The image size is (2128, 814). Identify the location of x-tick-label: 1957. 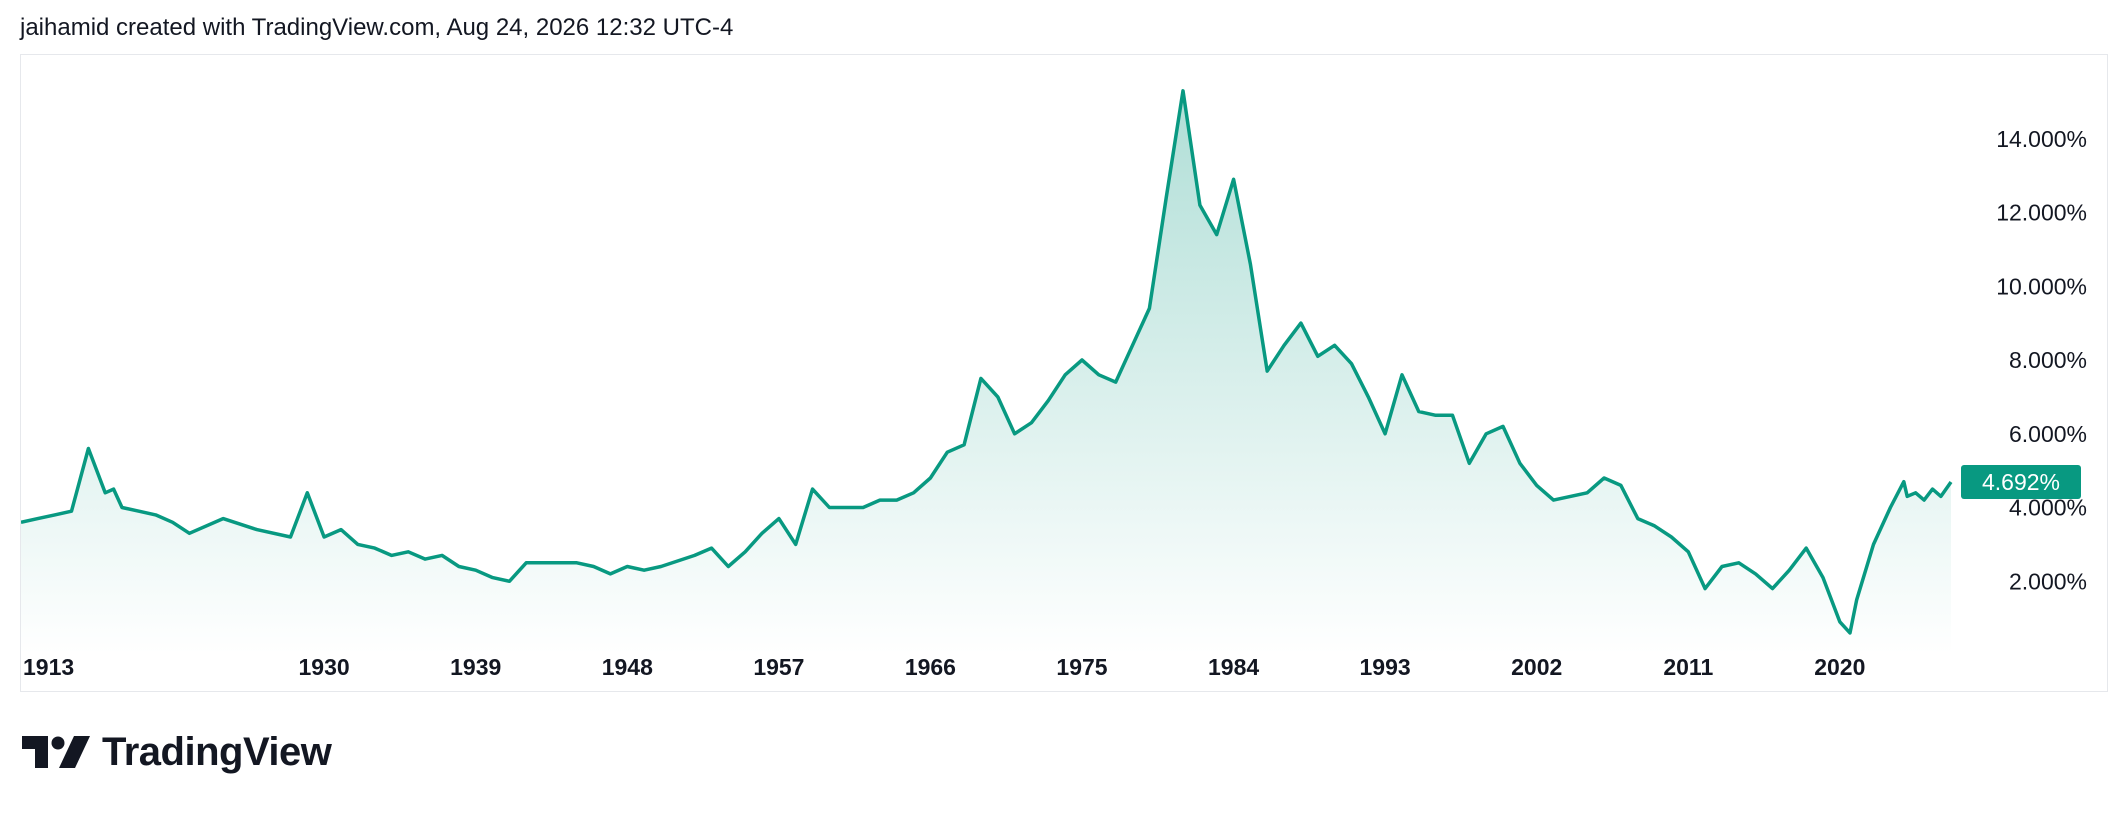
(778, 667).